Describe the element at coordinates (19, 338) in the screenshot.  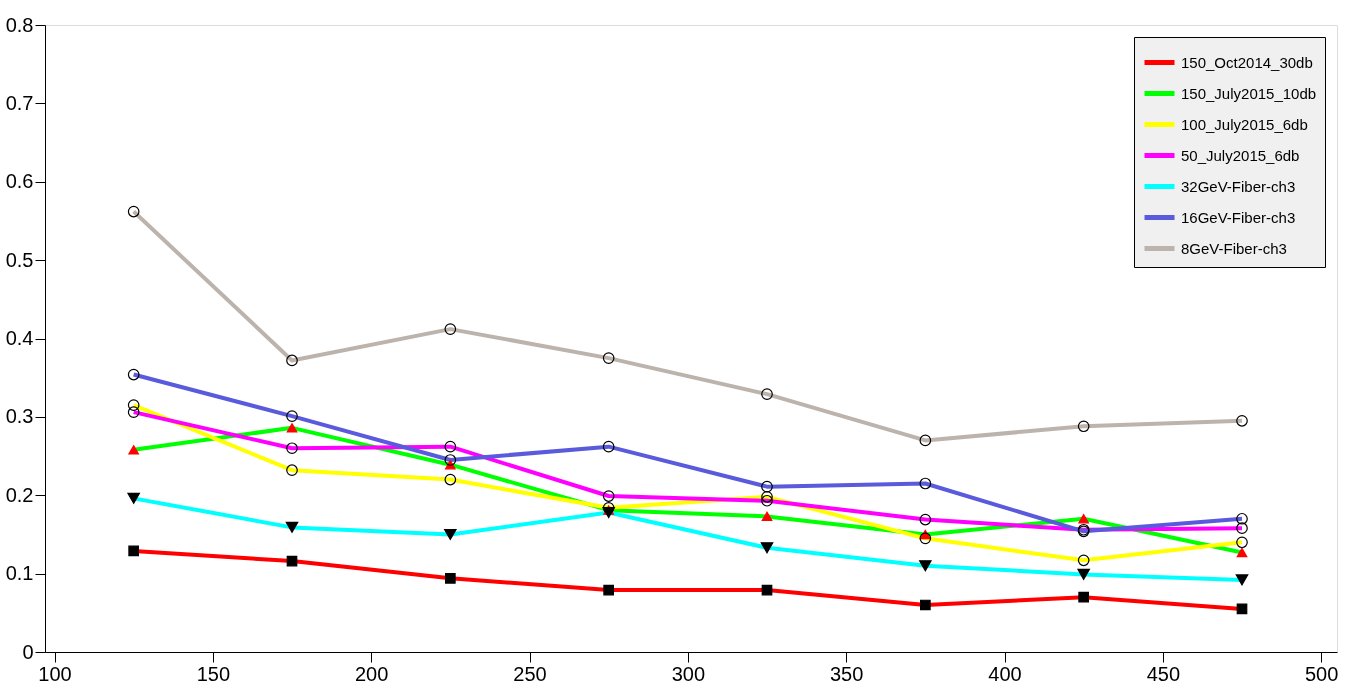
I see `y-tick-label: 0.4` at that location.